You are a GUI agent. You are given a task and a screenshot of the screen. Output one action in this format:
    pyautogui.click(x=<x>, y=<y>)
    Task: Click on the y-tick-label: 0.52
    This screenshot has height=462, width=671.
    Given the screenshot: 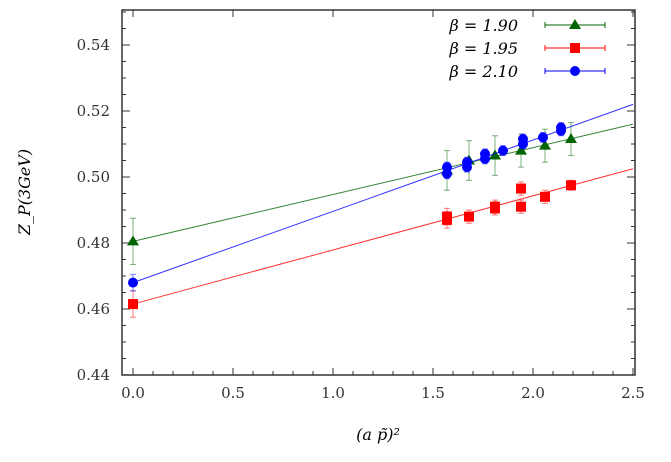 What is the action you would take?
    pyautogui.click(x=93, y=111)
    